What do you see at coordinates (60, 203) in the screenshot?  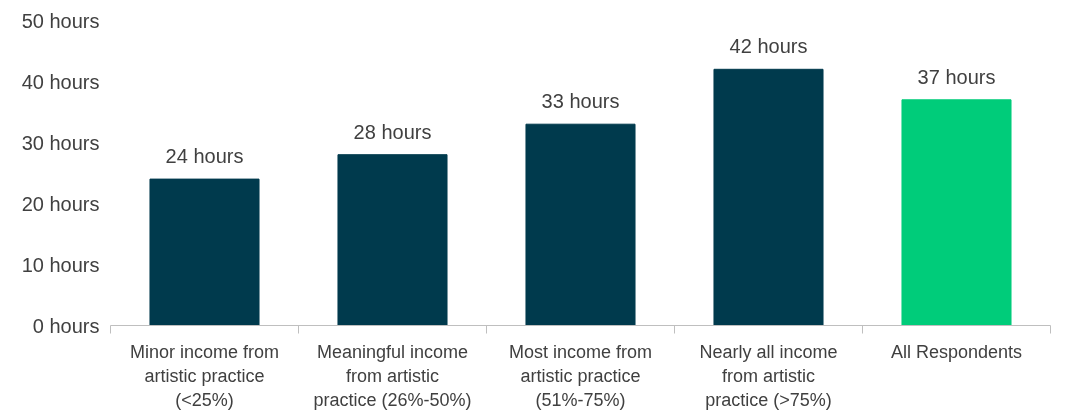 I see `y-tick-label: 20 hours` at bounding box center [60, 203].